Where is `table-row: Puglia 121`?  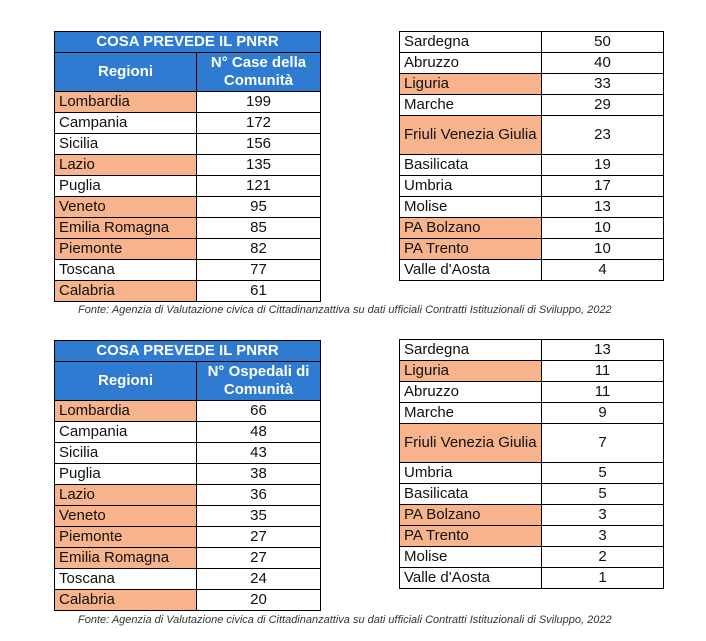 table-row: Puglia 121 is located at coordinates (188, 186).